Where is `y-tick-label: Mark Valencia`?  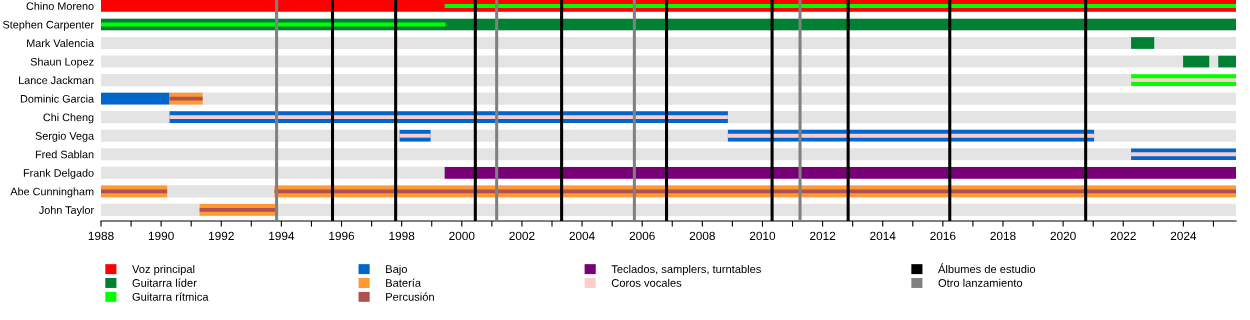 y-tick-label: Mark Valencia is located at coordinates (61, 43).